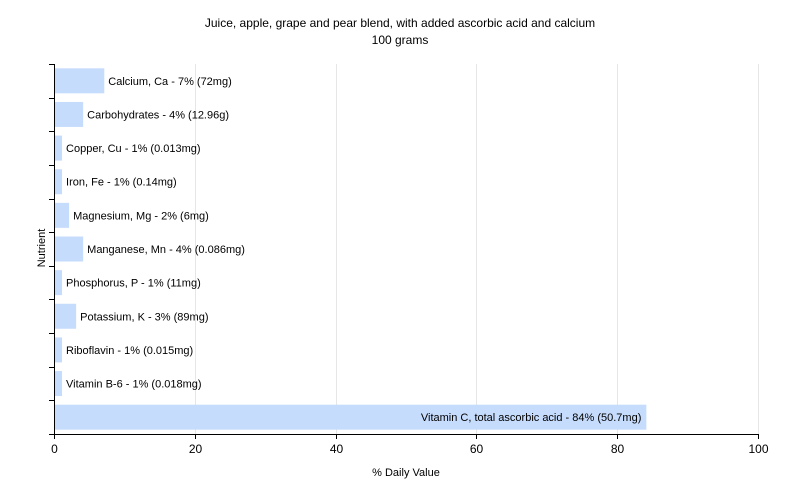 The image size is (800, 500). I want to click on x-tick-label: 0, so click(54, 449).